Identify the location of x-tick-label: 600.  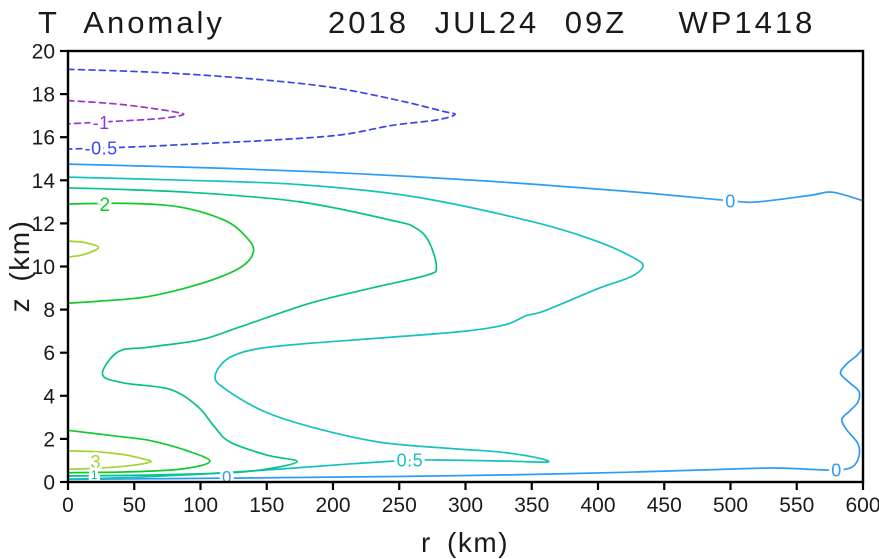
(862, 505).